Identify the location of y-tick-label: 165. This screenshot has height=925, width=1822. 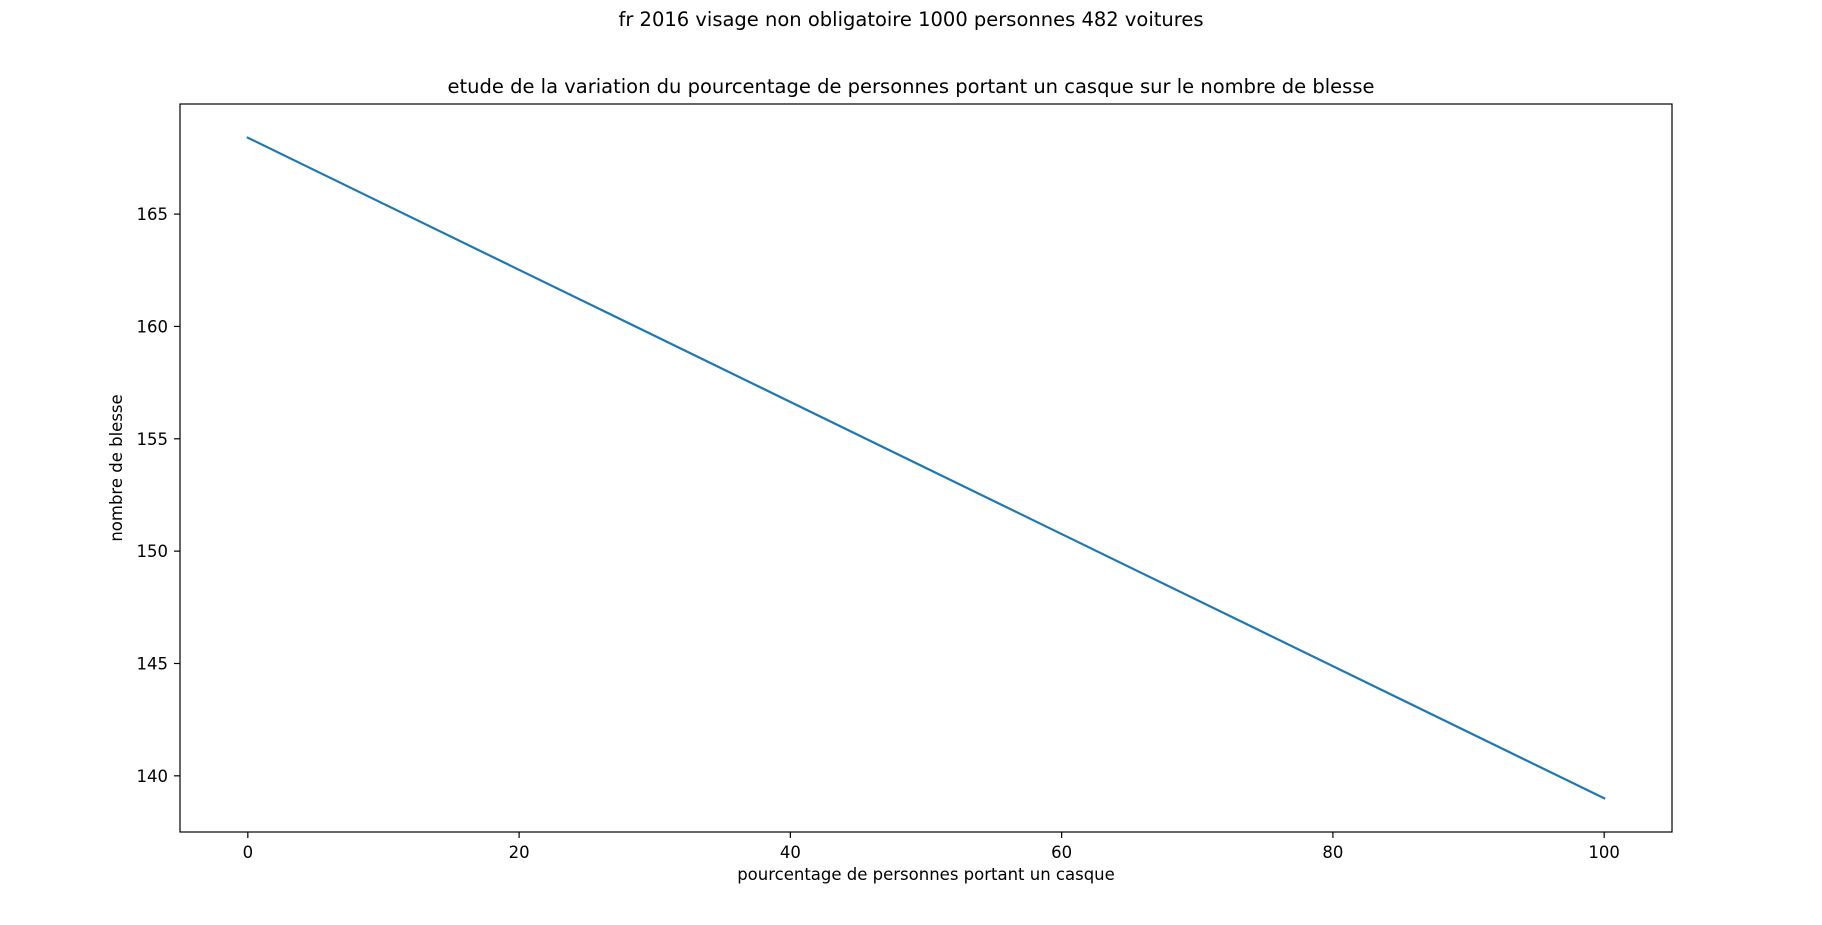
(153, 214).